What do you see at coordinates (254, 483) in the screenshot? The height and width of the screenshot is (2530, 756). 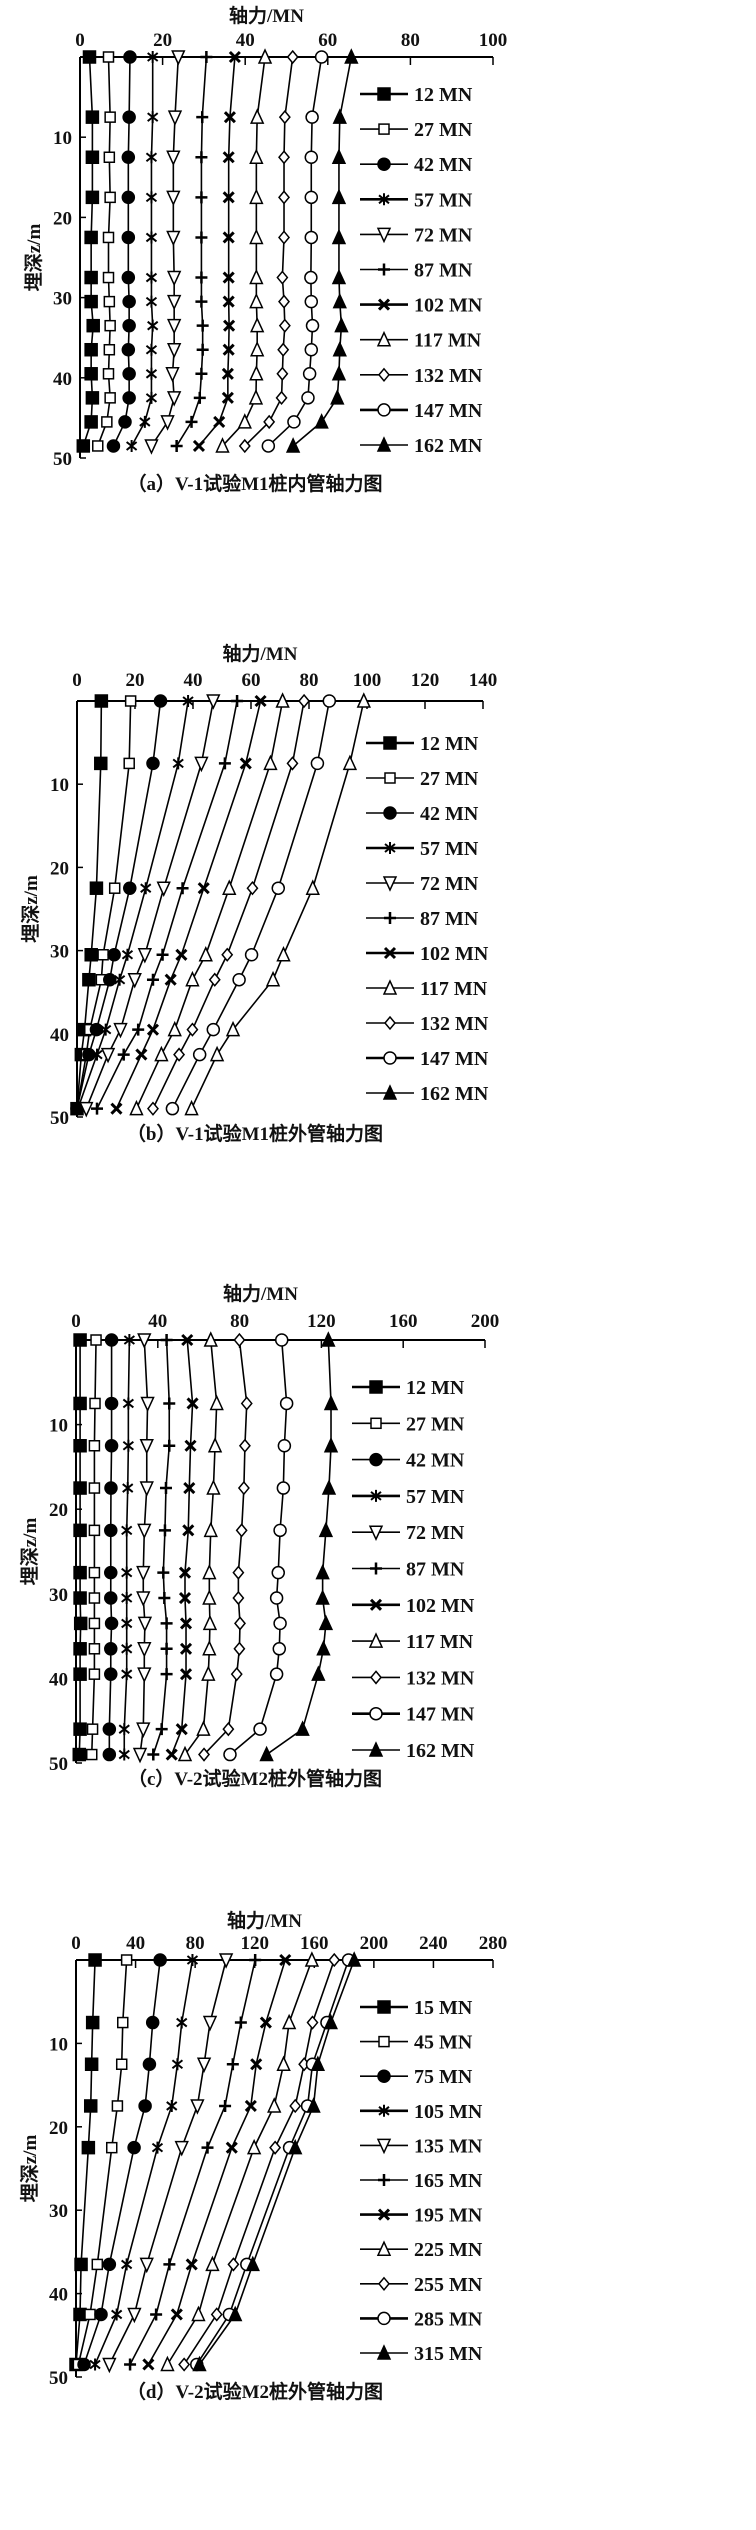 I see `figure-caption: （a）V-1试验M1桩内管轴力图` at bounding box center [254, 483].